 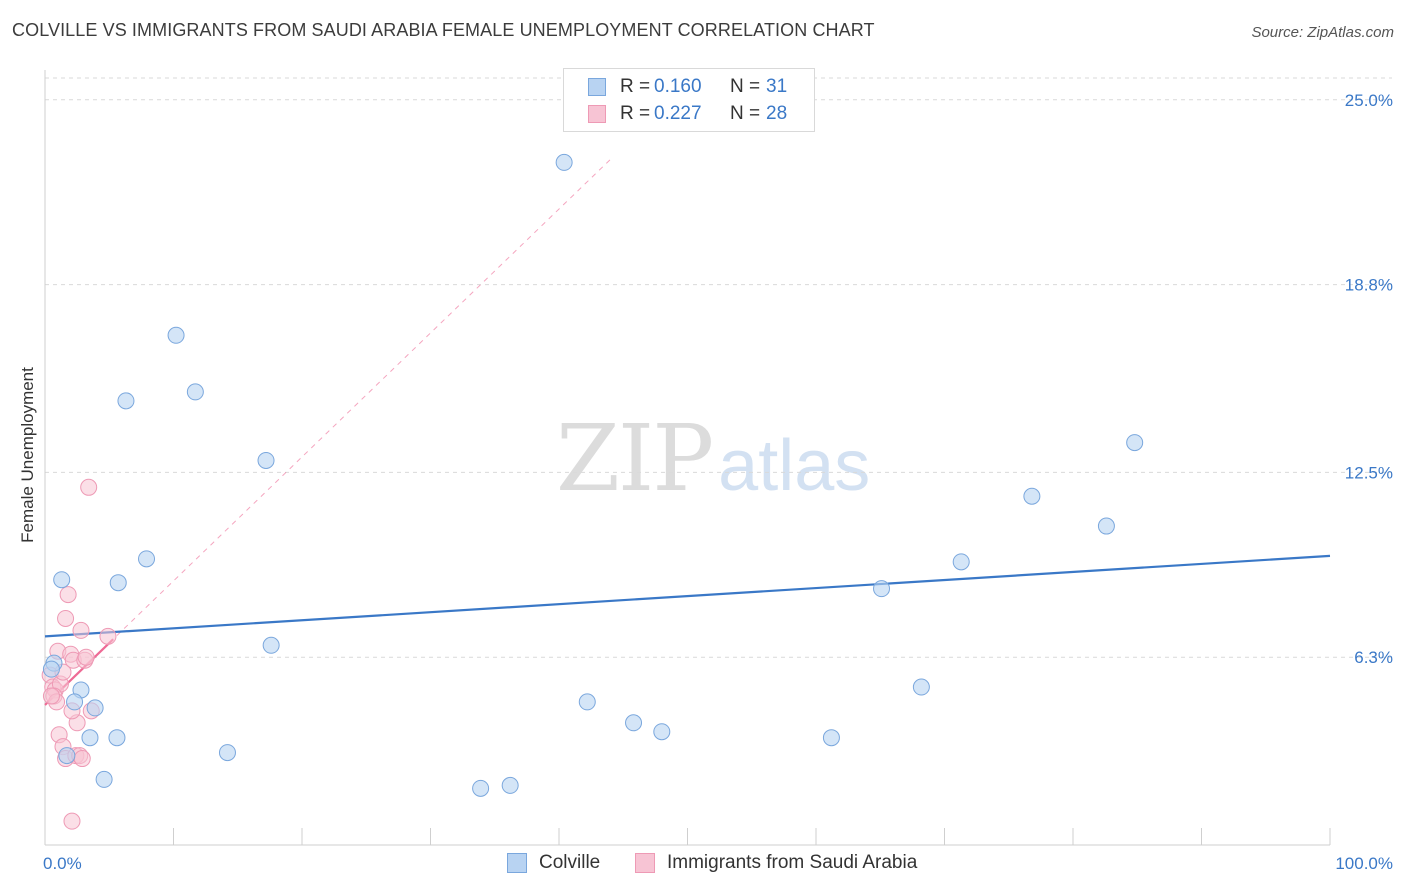 I want to click on x-tick-label: 0.0%, so click(x=62, y=863).